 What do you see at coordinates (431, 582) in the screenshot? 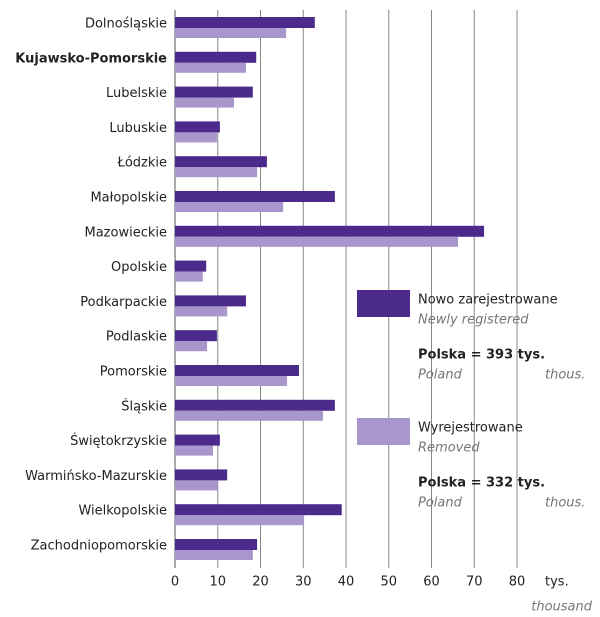
I see `x-tick-label: 60` at bounding box center [431, 582].